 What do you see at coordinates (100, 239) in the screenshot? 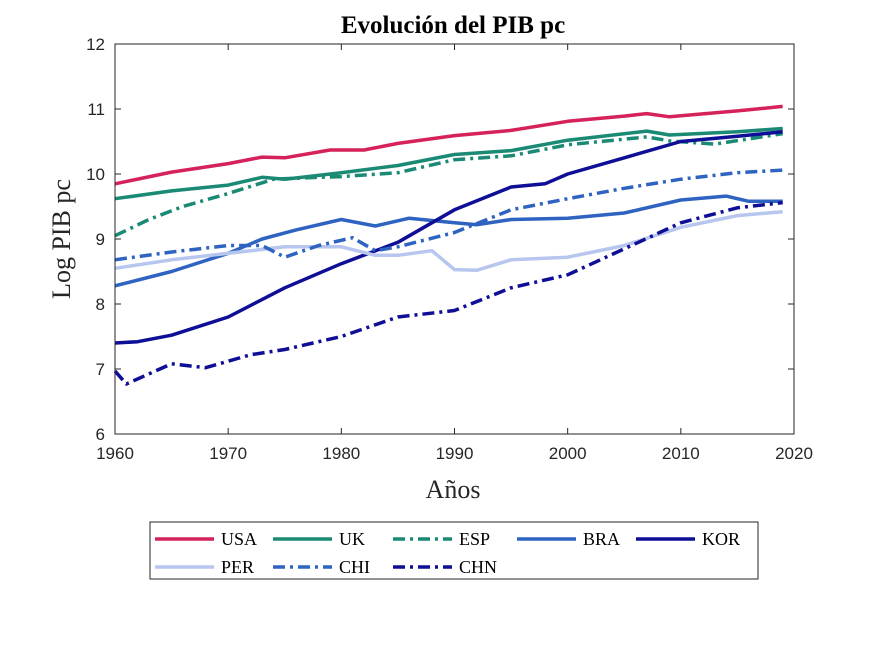
I see `y-tick-label: 9` at bounding box center [100, 239].